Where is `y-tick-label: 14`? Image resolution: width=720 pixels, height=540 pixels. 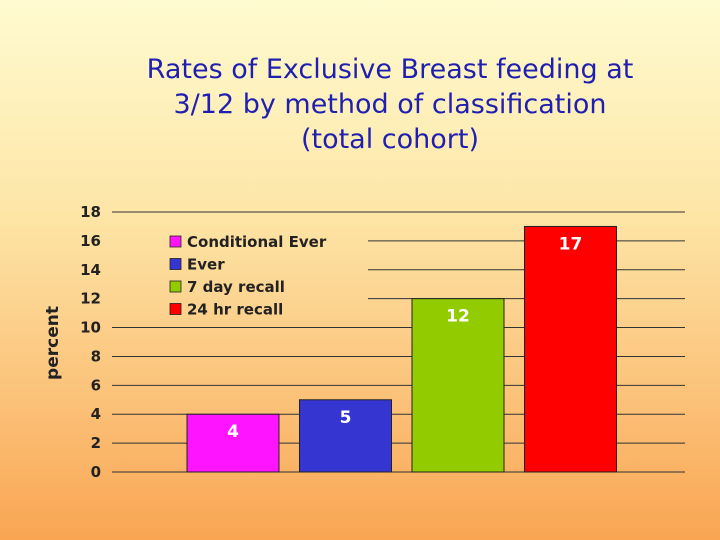
y-tick-label: 14 is located at coordinates (90, 270).